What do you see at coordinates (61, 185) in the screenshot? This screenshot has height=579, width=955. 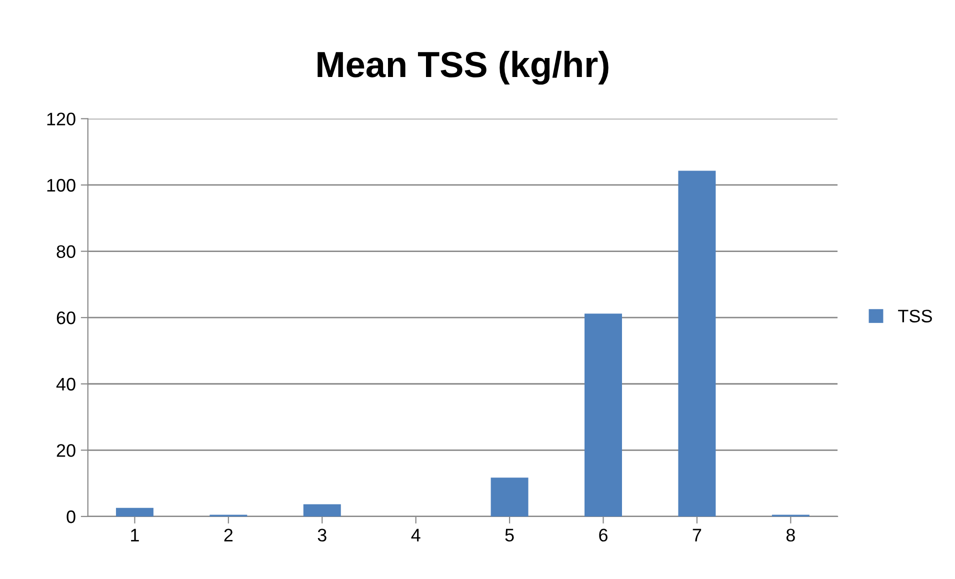 I see `y-tick-label: 100` at bounding box center [61, 185].